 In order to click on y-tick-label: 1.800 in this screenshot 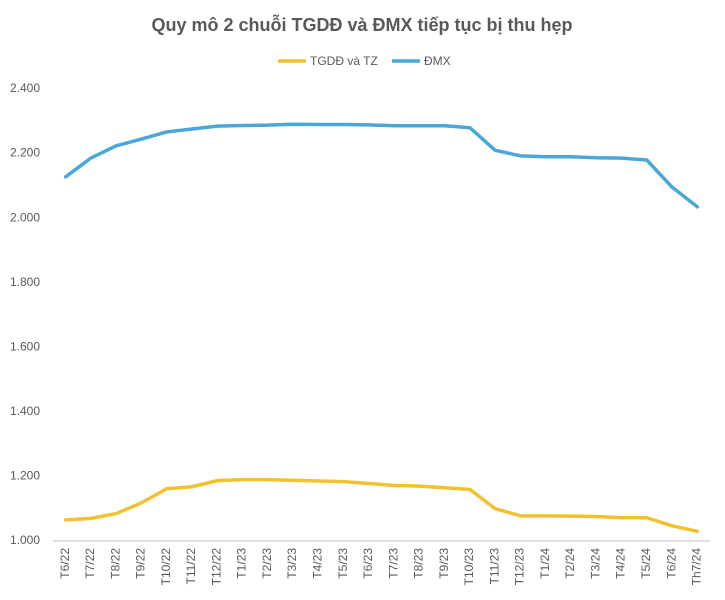, I will do `click(25, 282)`.